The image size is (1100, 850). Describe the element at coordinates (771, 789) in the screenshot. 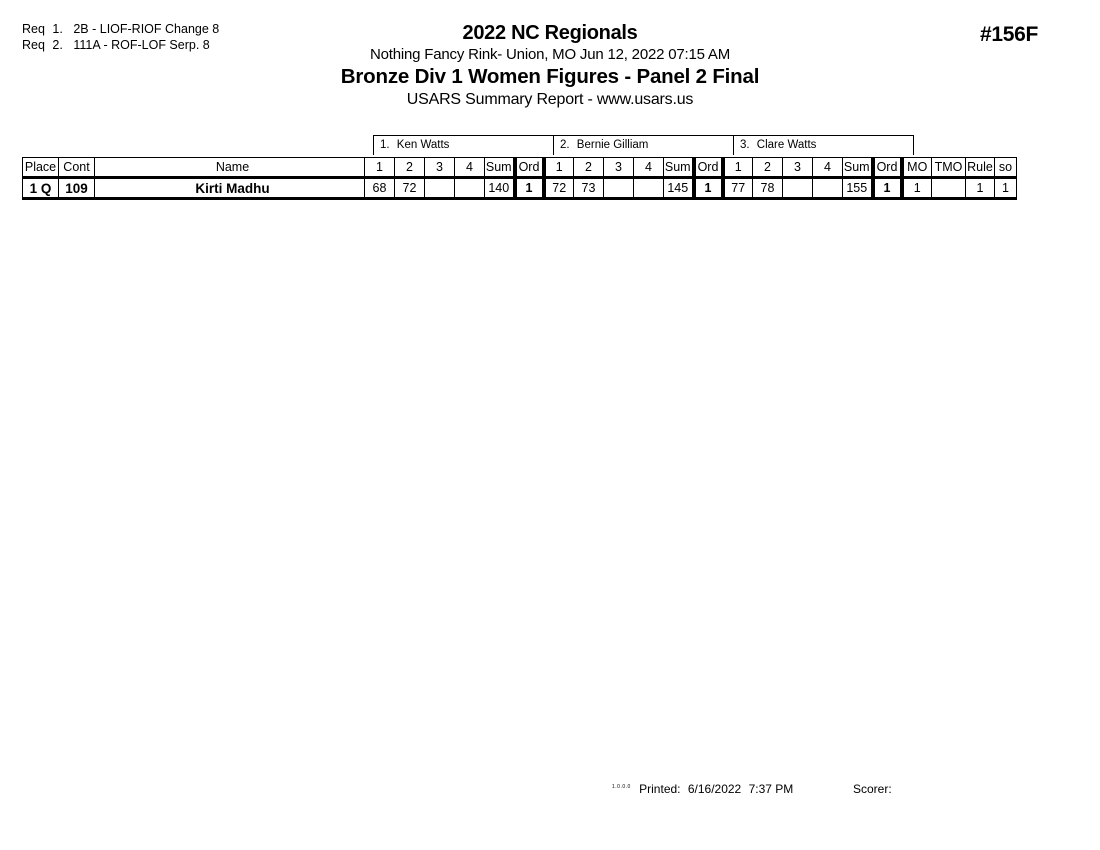

I see `printed-time: 7:37 PM` at that location.